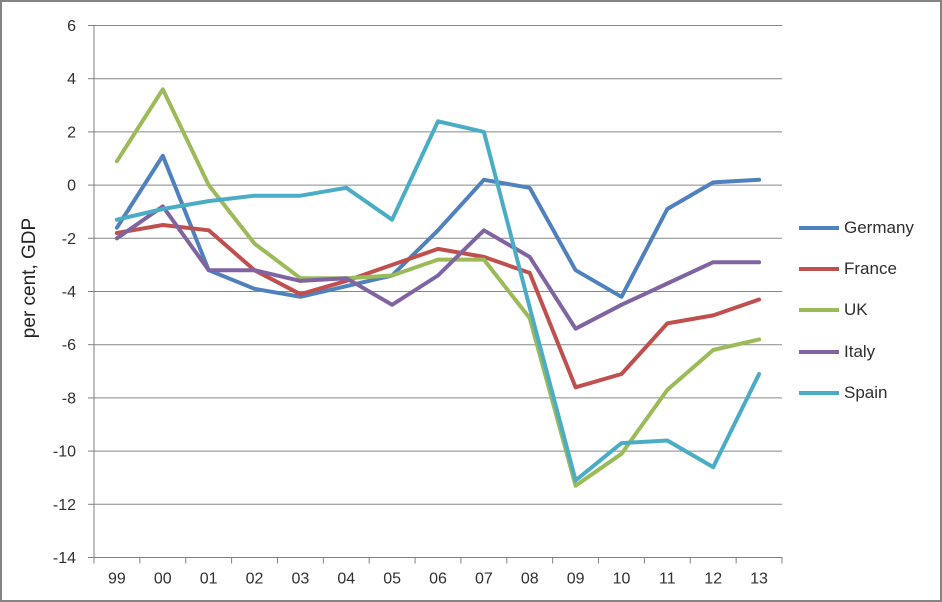 The width and height of the screenshot is (942, 602). I want to click on legend-item-uk: UK, so click(856, 310).